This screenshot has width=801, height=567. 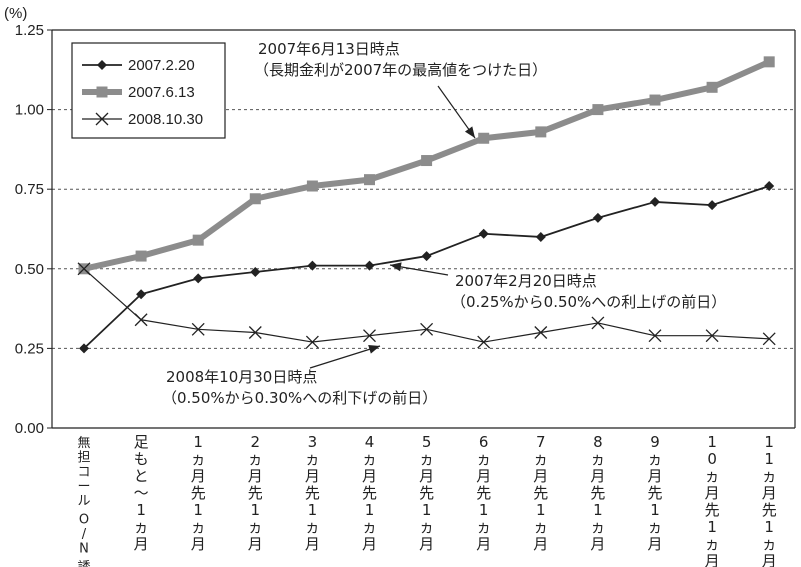 What do you see at coordinates (255, 493) in the screenshot?
I see `x-tick-label: 2 ヵ月先 1 ヵ月` at bounding box center [255, 493].